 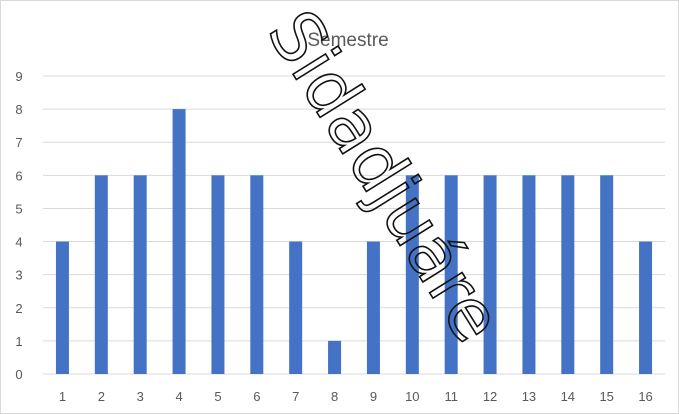 I want to click on y-tick-label: 6, so click(x=18, y=175).